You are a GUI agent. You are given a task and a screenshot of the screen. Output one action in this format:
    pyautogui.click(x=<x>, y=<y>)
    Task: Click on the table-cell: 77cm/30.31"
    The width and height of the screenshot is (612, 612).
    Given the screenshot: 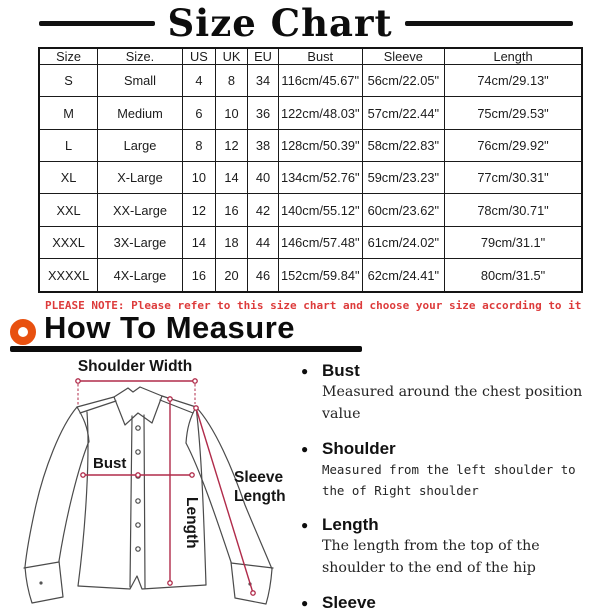 What is the action you would take?
    pyautogui.click(x=513, y=178)
    